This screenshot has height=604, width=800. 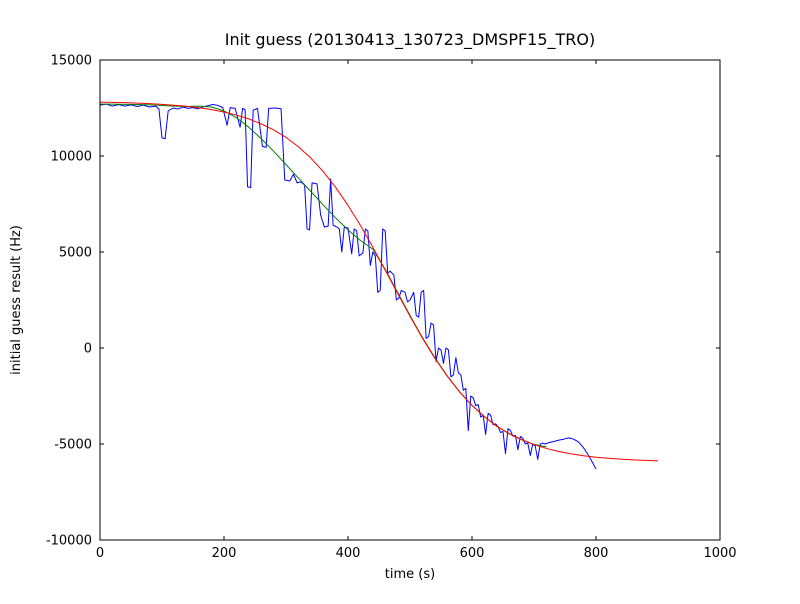 What do you see at coordinates (224, 553) in the screenshot?
I see `x-tick-label: 200` at bounding box center [224, 553].